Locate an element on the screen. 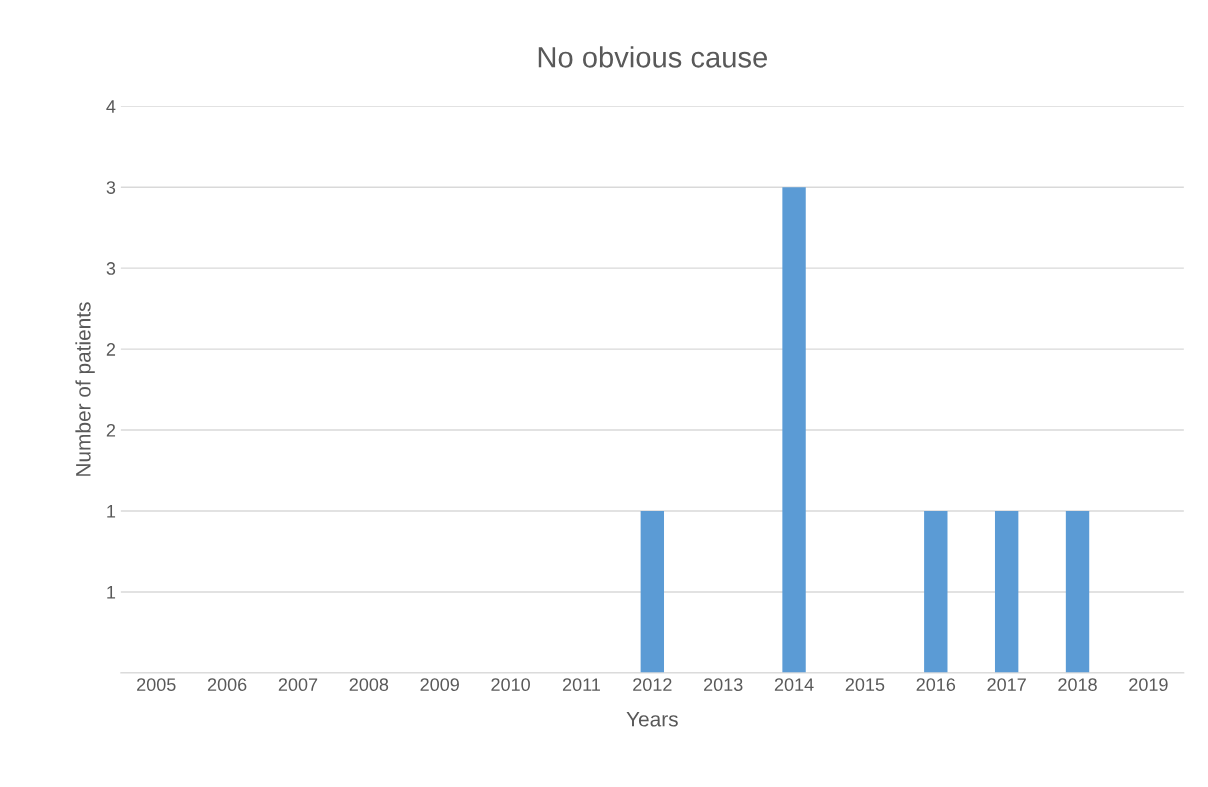 Image resolution: width=1208 pixels, height=787 pixels. x-tick-label: 2019 is located at coordinates (1148, 685).